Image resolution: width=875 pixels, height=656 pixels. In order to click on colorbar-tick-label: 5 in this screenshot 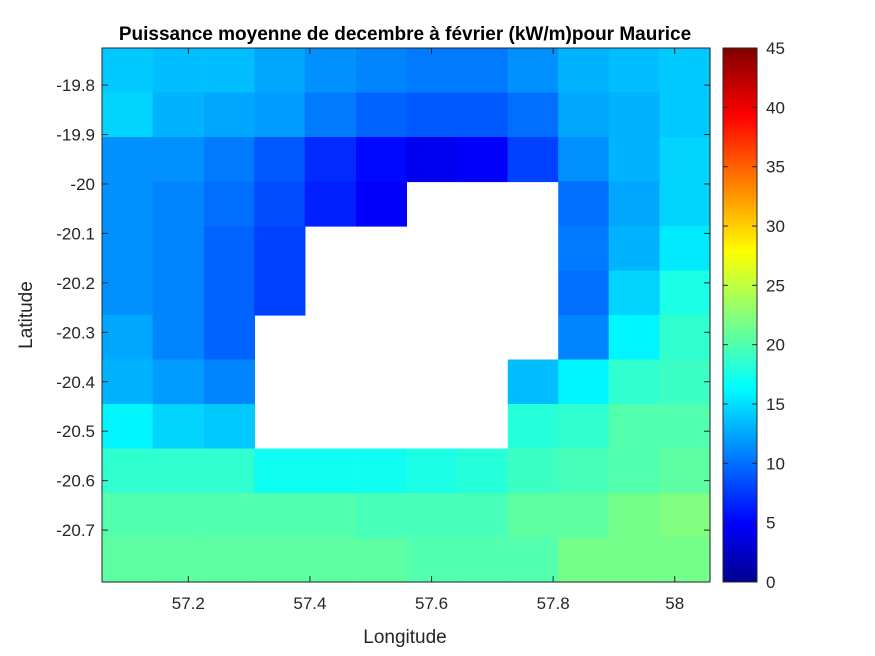, I will do `click(770, 523)`.